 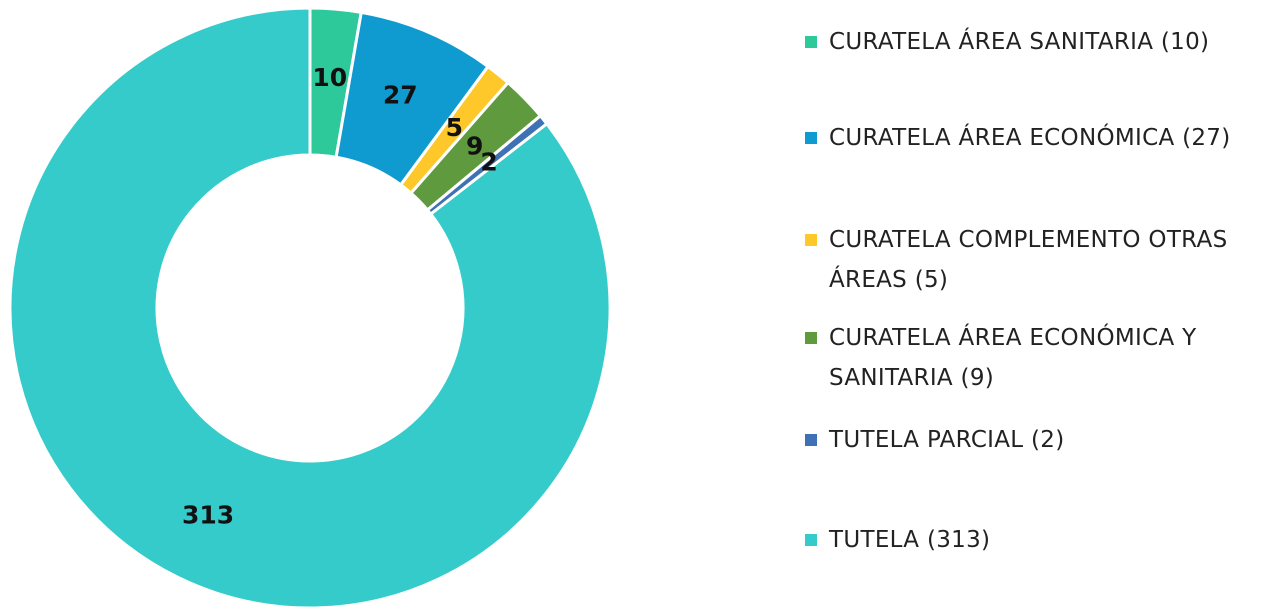 What do you see at coordinates (1028, 260) in the screenshot?
I see `legend-label: CURATELA COMPLEMENTO OTRAS ÁREAS (5)` at bounding box center [1028, 260].